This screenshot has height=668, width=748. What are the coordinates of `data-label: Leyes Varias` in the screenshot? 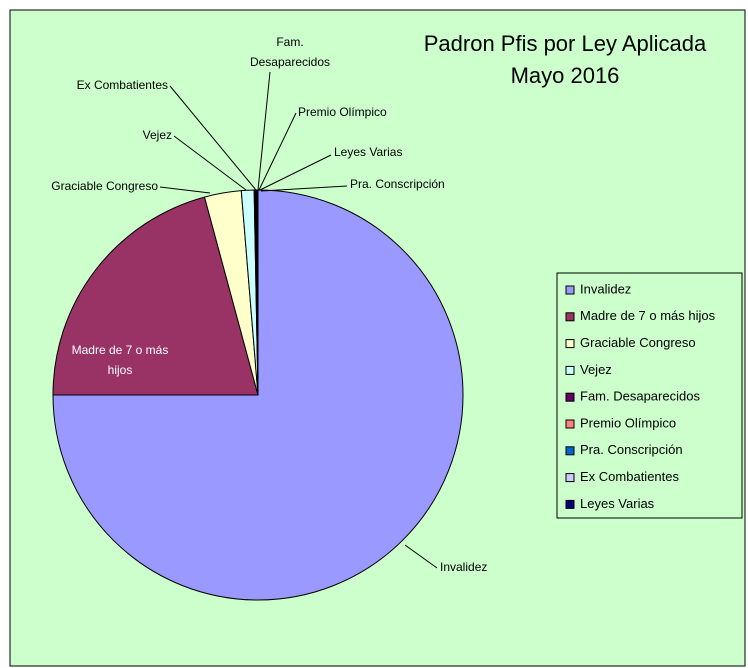 It's located at (368, 152).